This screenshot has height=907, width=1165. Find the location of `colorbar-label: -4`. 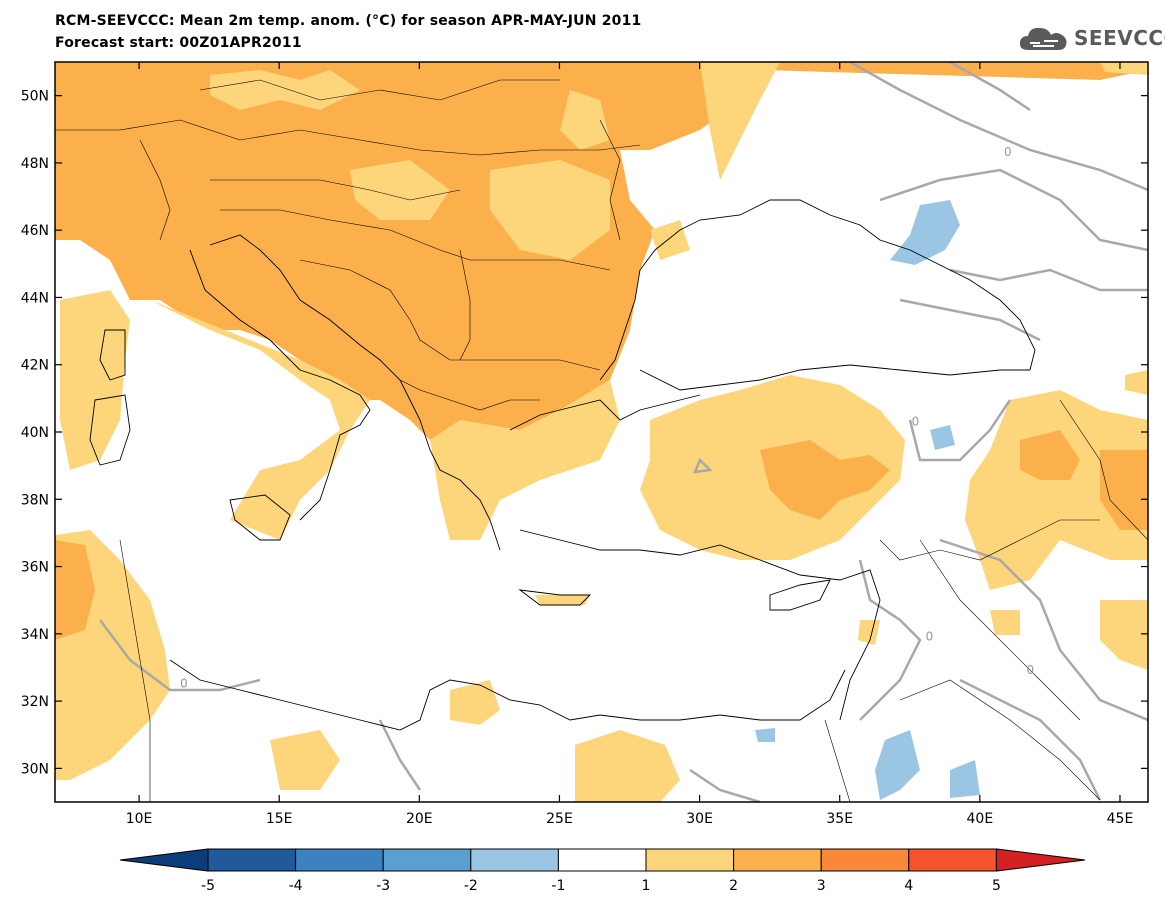

colorbar-label: -4 is located at coordinates (296, 886).